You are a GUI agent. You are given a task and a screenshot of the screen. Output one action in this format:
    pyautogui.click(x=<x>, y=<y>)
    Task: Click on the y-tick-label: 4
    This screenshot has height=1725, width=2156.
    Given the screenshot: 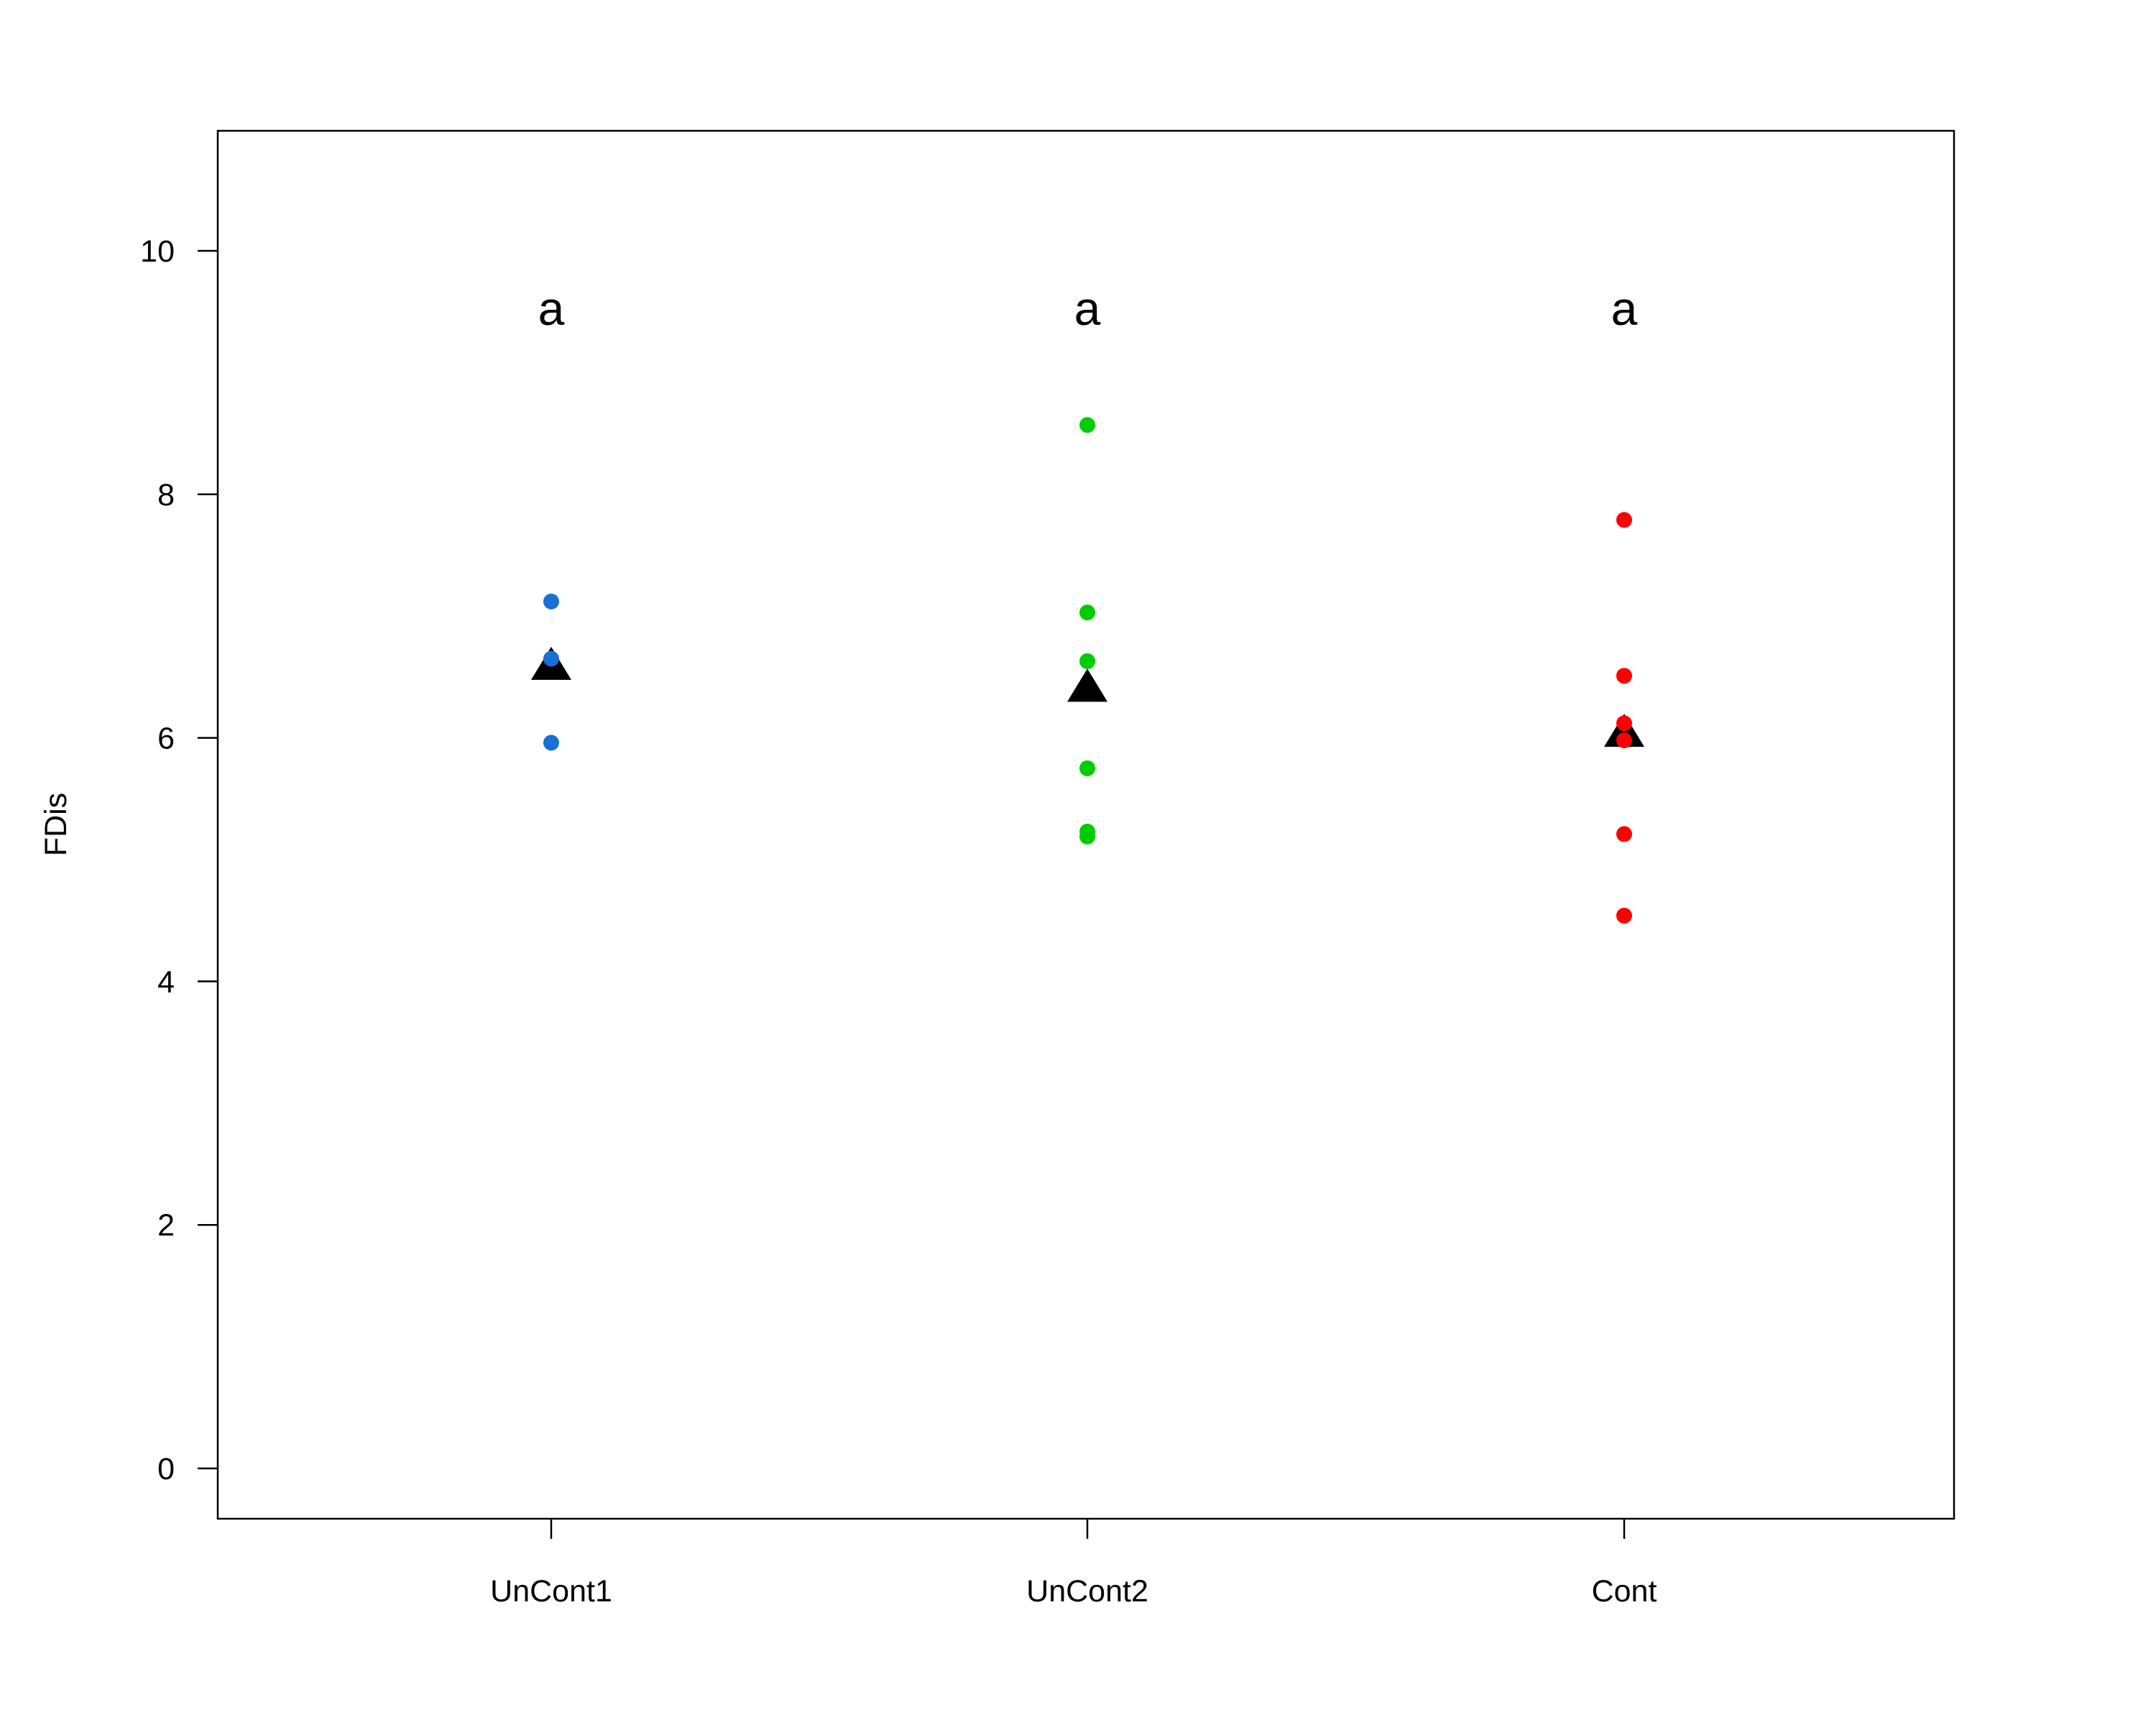 What is the action you would take?
    pyautogui.click(x=166, y=982)
    